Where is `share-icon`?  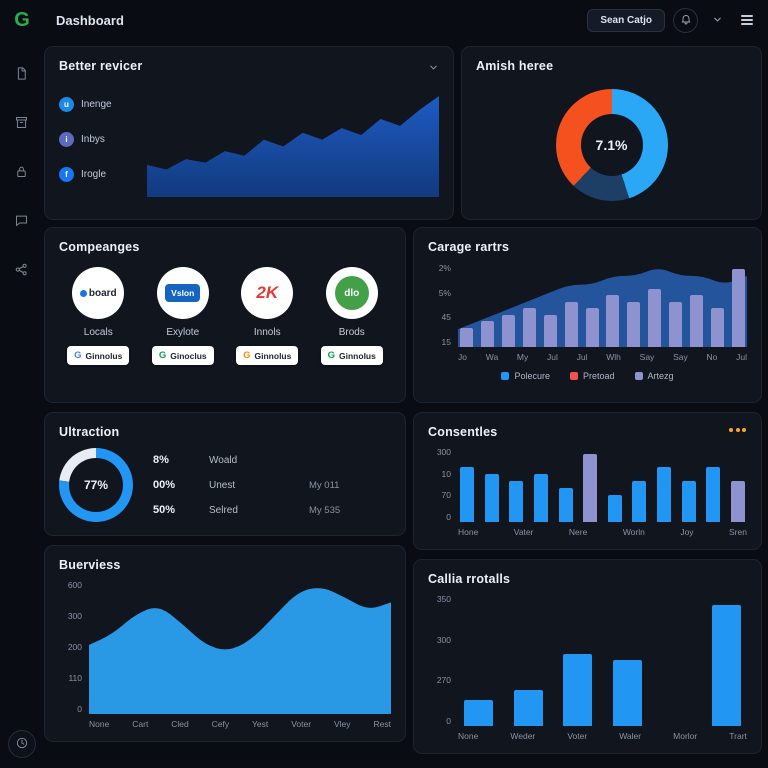
share-icon is located at coordinates (21, 269).